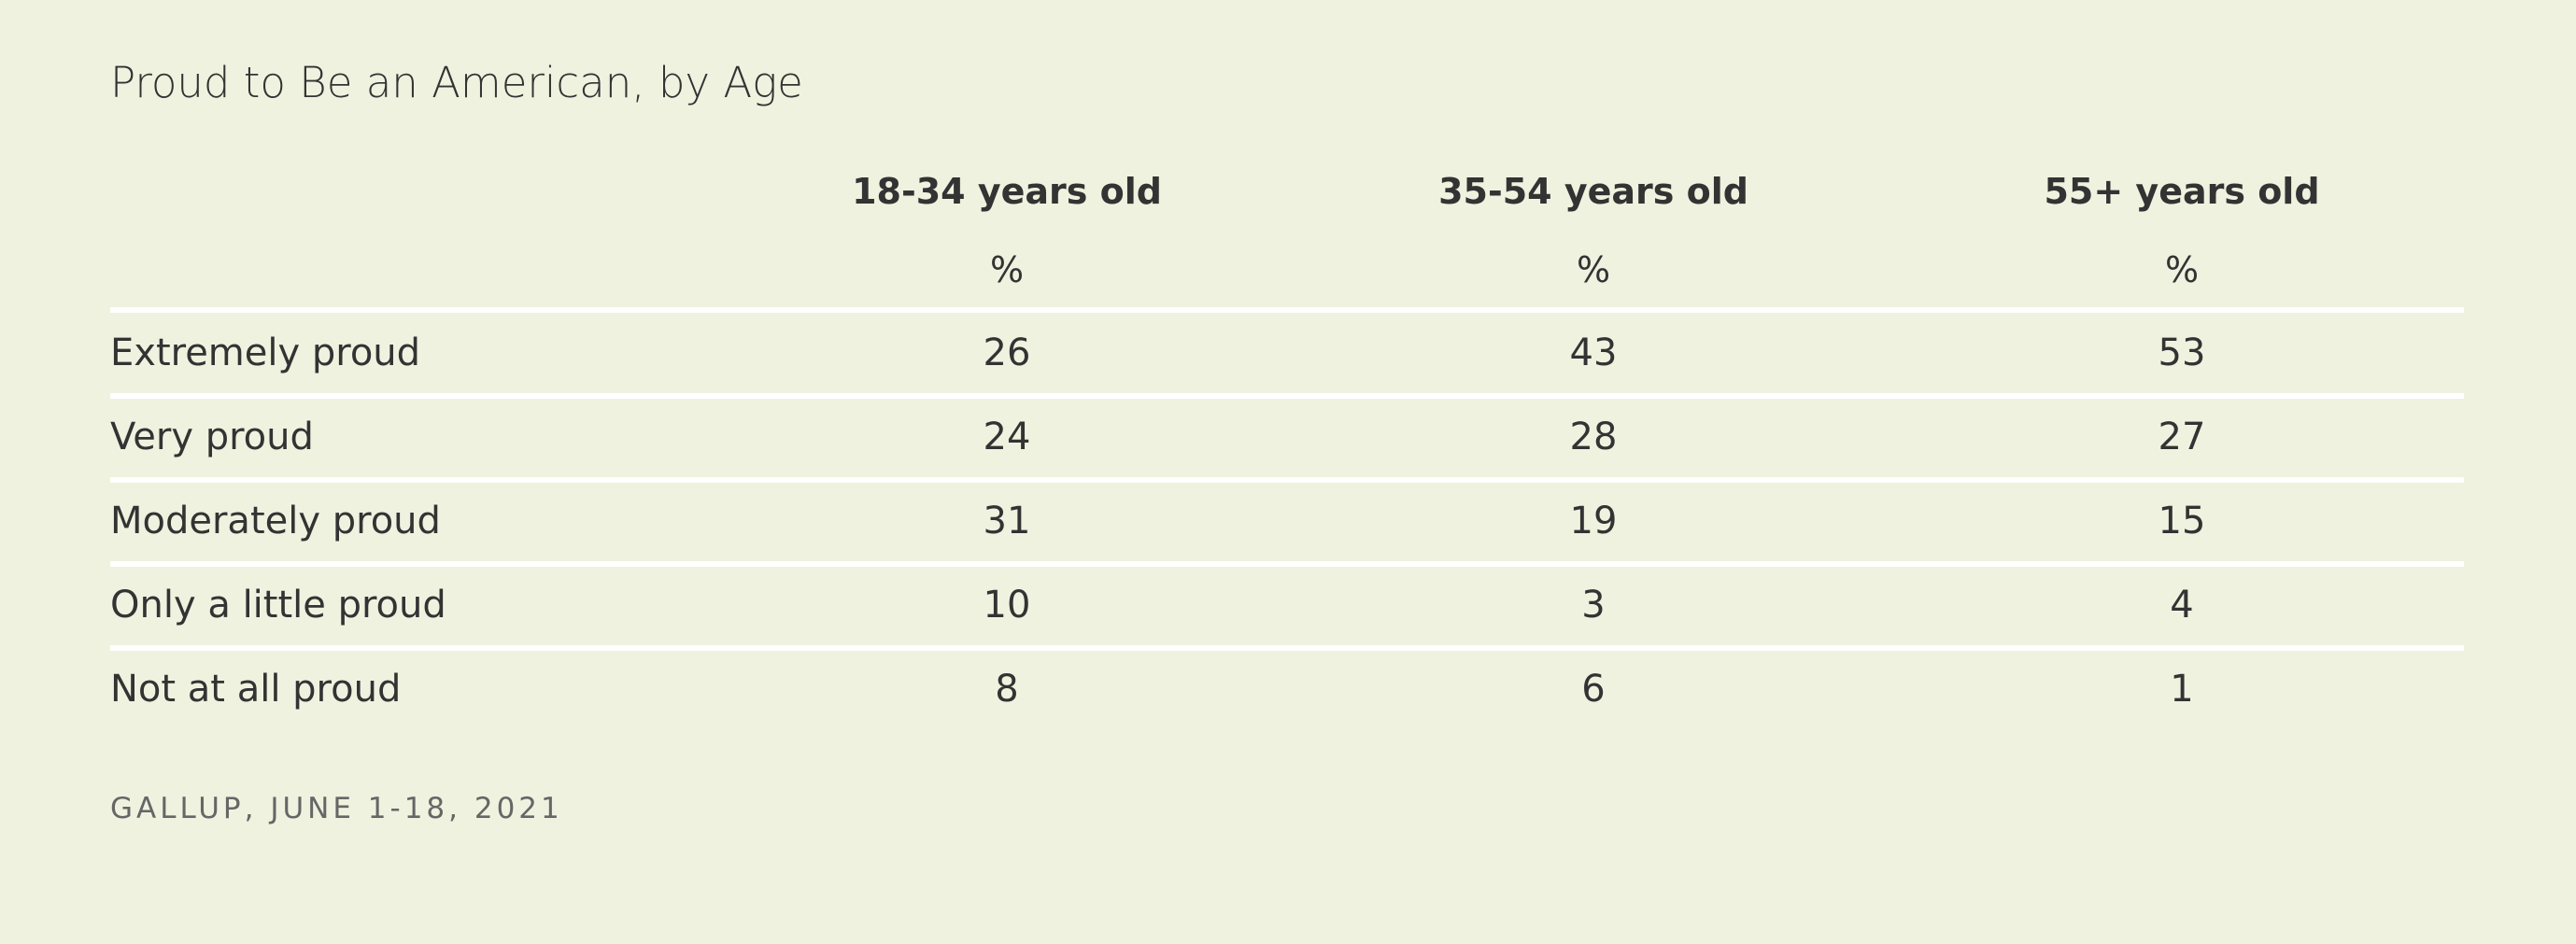 The width and height of the screenshot is (2576, 944). I want to click on column-header: 35-54 years old, so click(1593, 191).